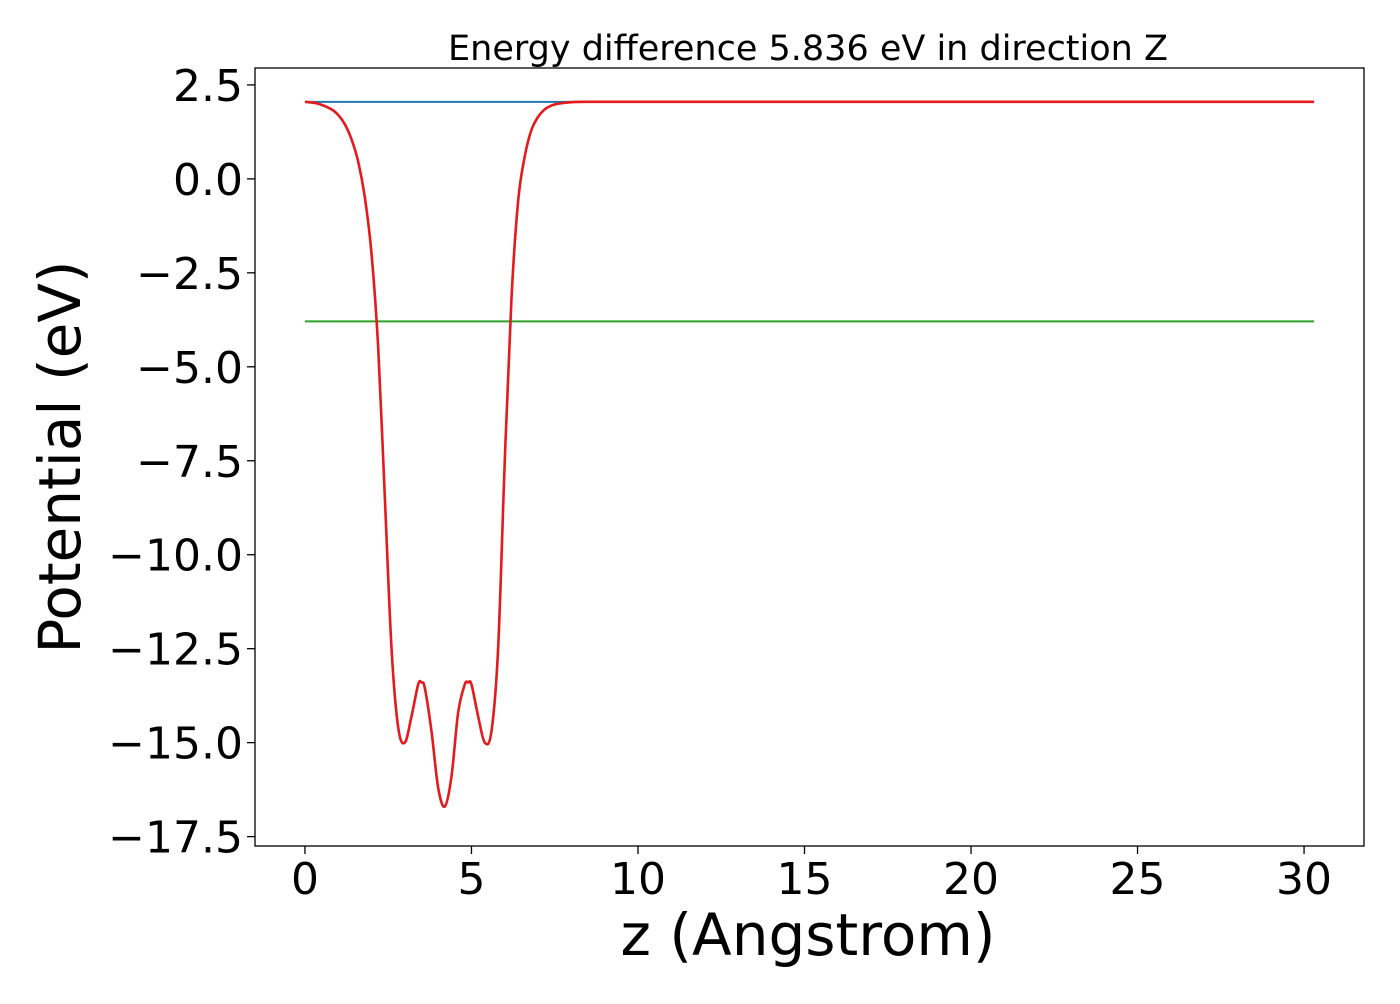 This screenshot has width=1400, height=1004. What do you see at coordinates (805, 879) in the screenshot?
I see `x-tick-label: 15` at bounding box center [805, 879].